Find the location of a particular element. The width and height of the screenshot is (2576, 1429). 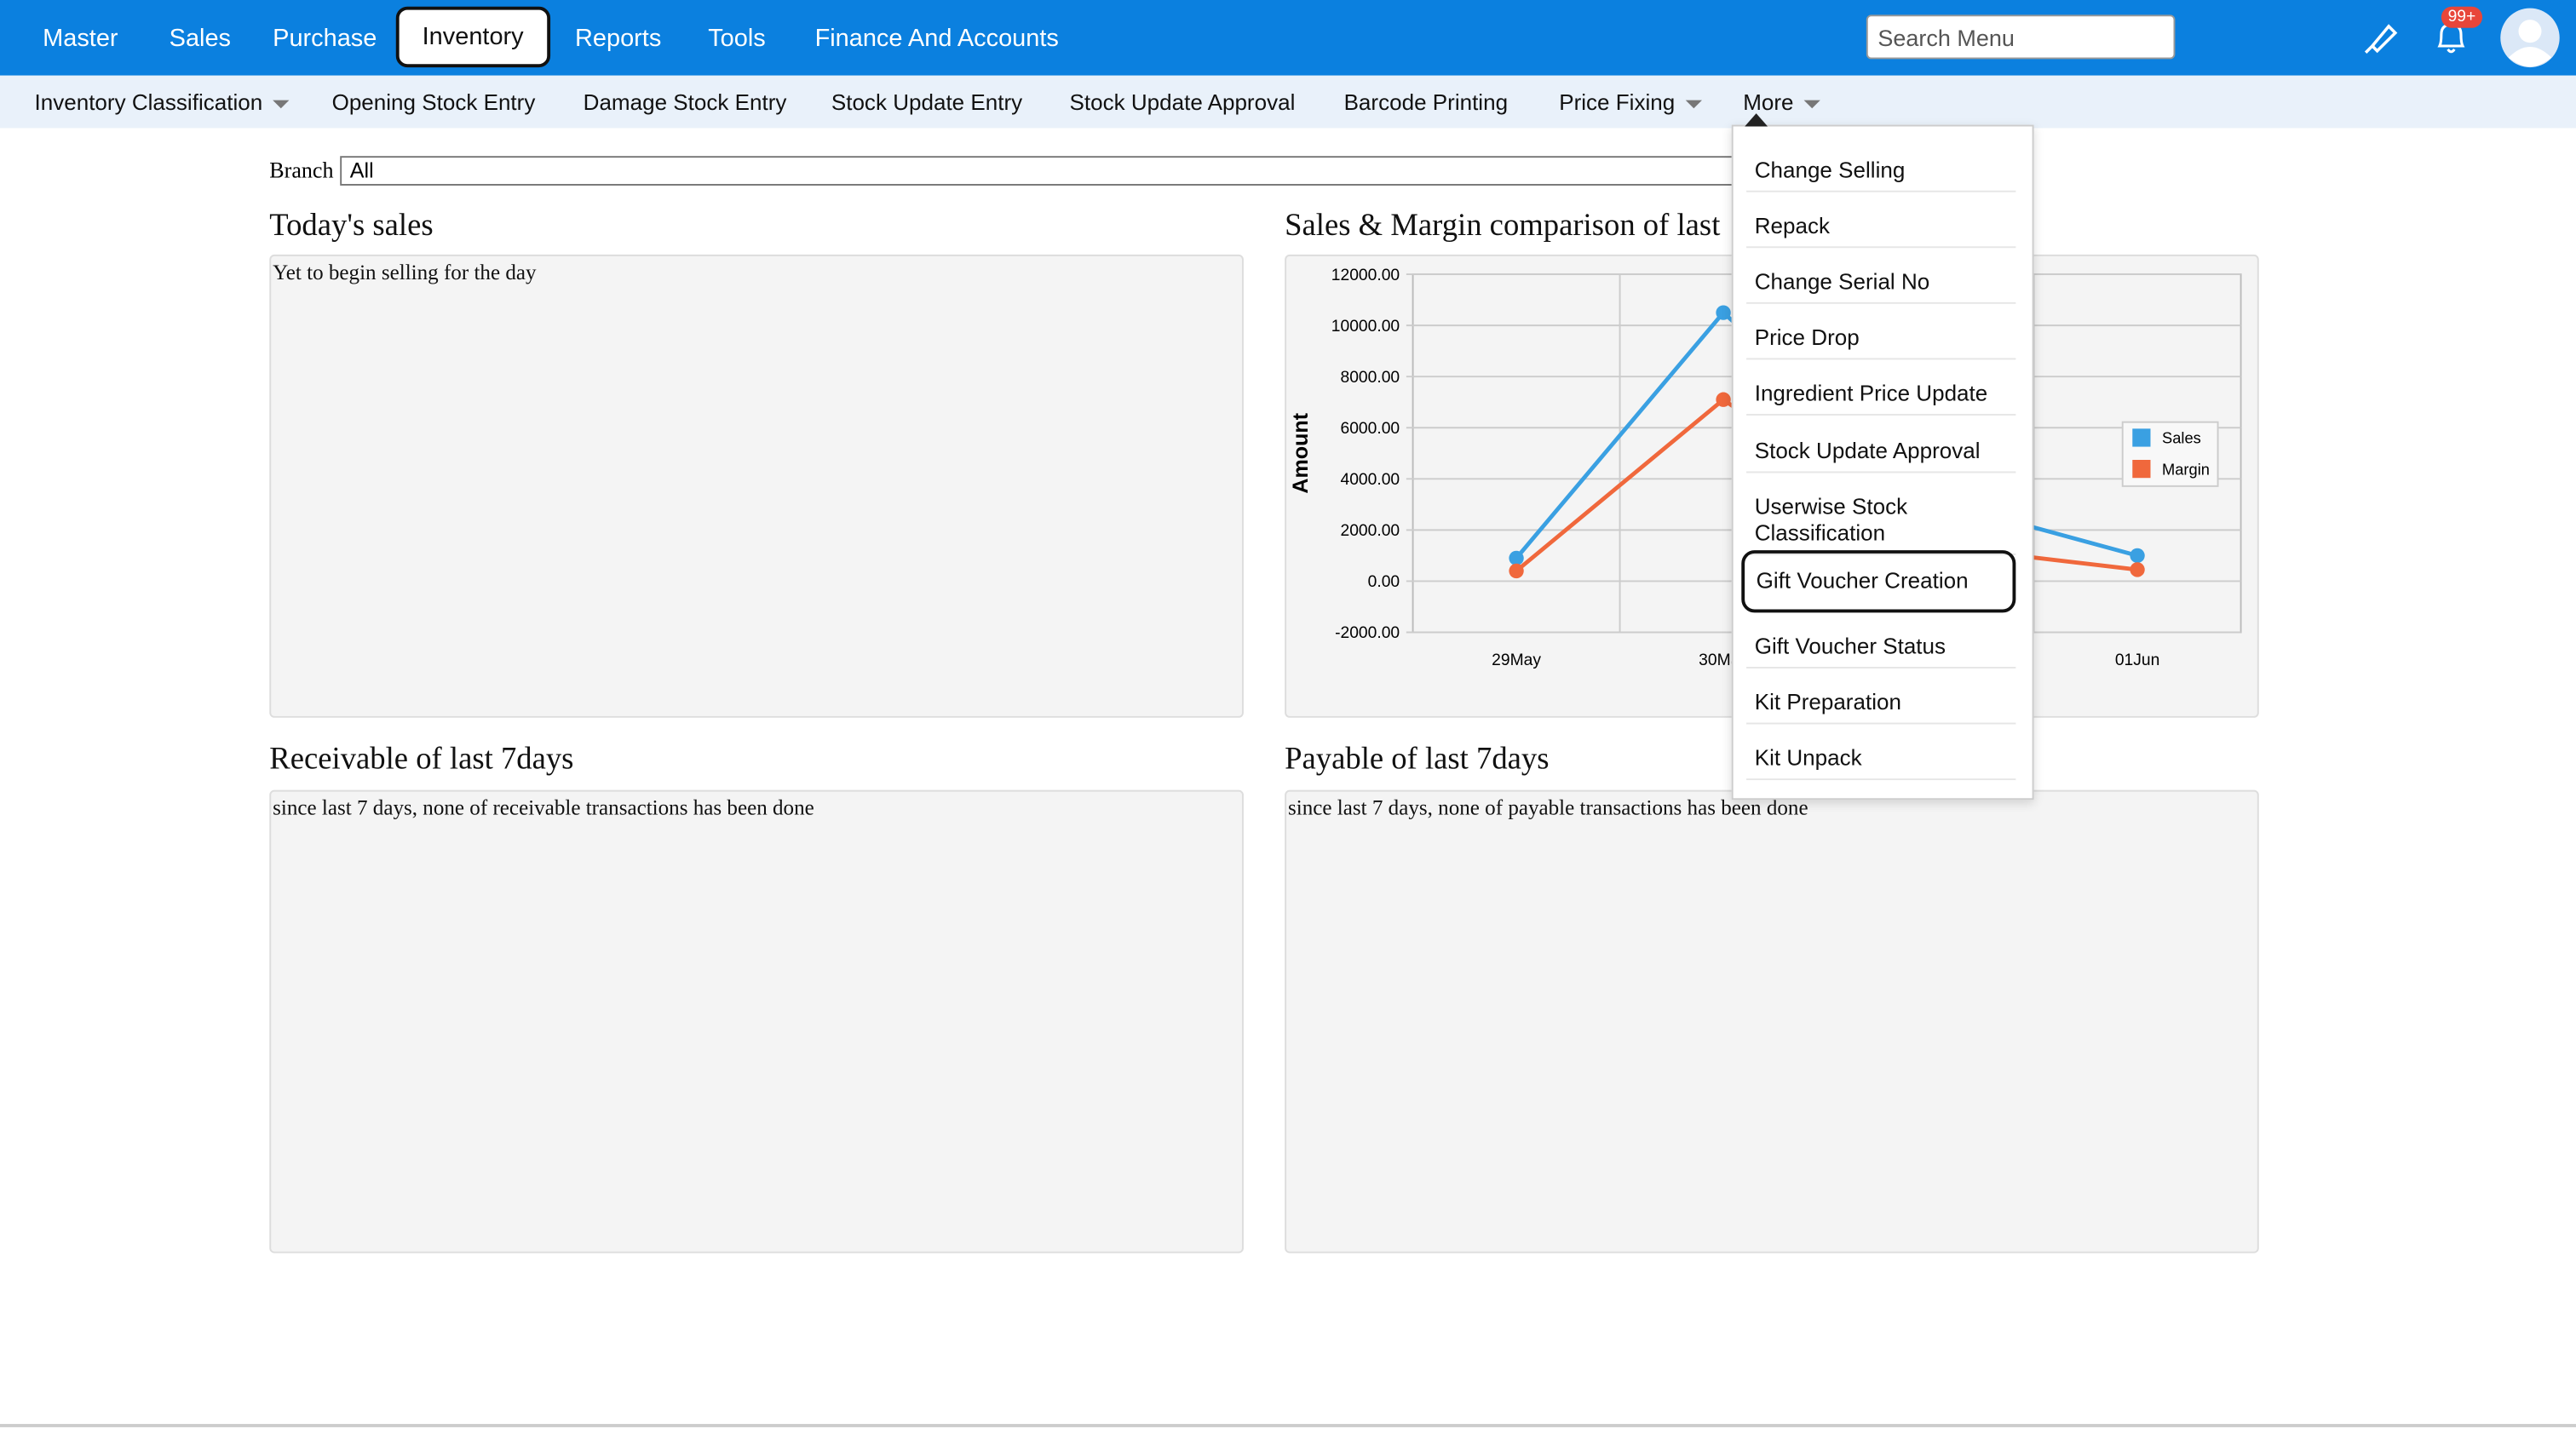

y-tick-label: 2000.00 is located at coordinates (1371, 531).